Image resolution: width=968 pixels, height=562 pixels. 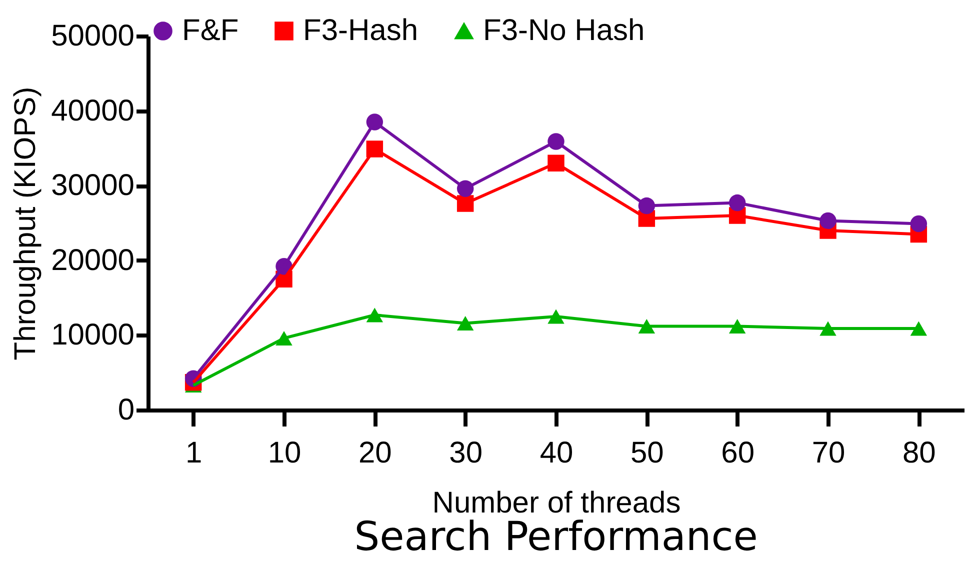 I want to click on x-tick-label: 50, so click(x=647, y=453).